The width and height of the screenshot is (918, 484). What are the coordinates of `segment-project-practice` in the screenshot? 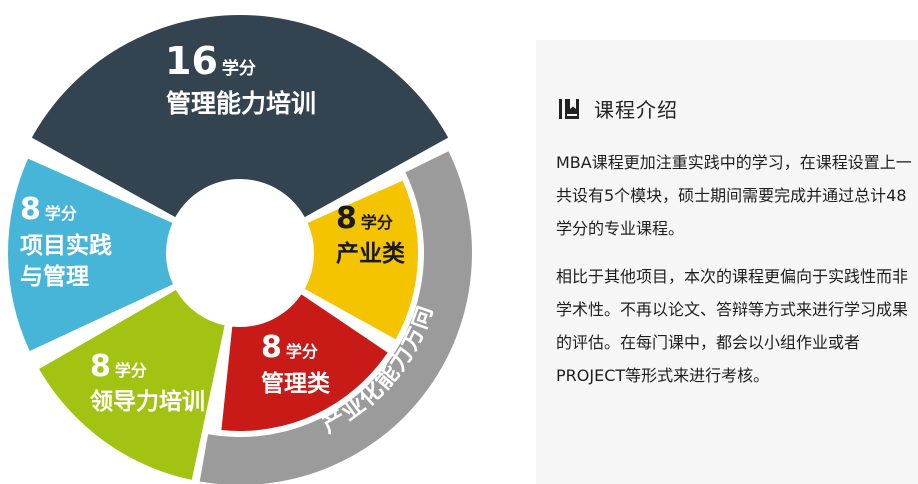 It's located at (90, 255).